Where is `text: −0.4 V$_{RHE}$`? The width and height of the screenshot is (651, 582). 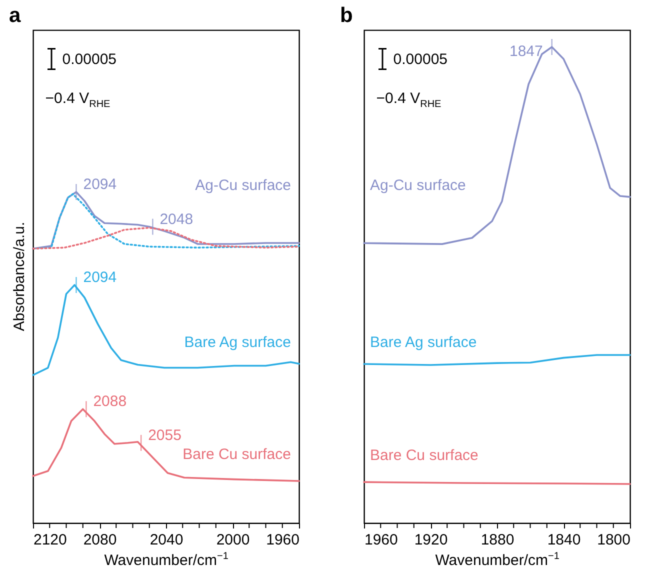
text: −0.4 V$_{RHE}$ is located at coordinates (77, 100).